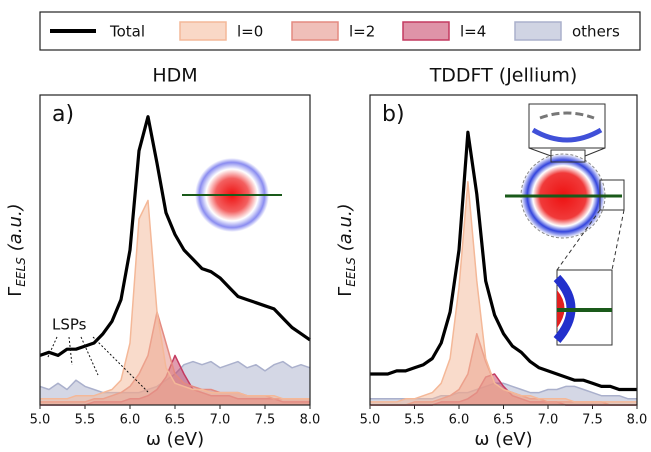 The image size is (651, 452). What do you see at coordinates (174, 76) in the screenshot?
I see `panel-title: HDM` at bounding box center [174, 76].